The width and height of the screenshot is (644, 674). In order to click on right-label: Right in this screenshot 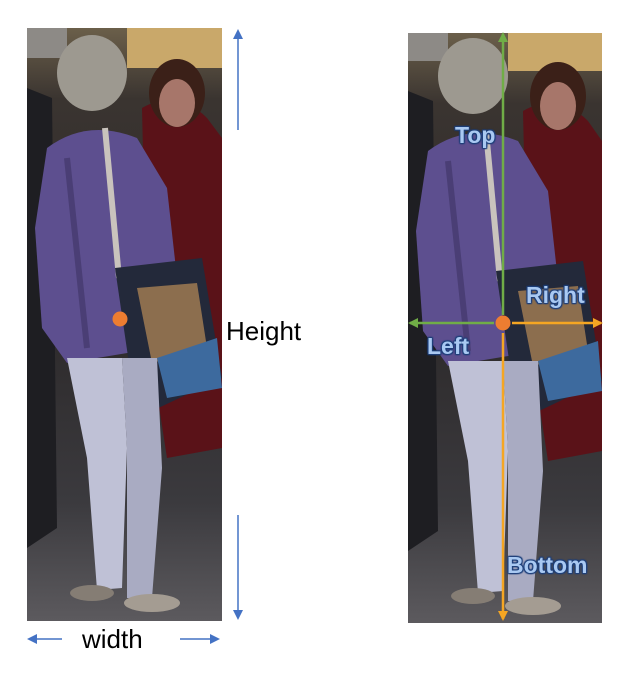, I will do `click(555, 295)`.